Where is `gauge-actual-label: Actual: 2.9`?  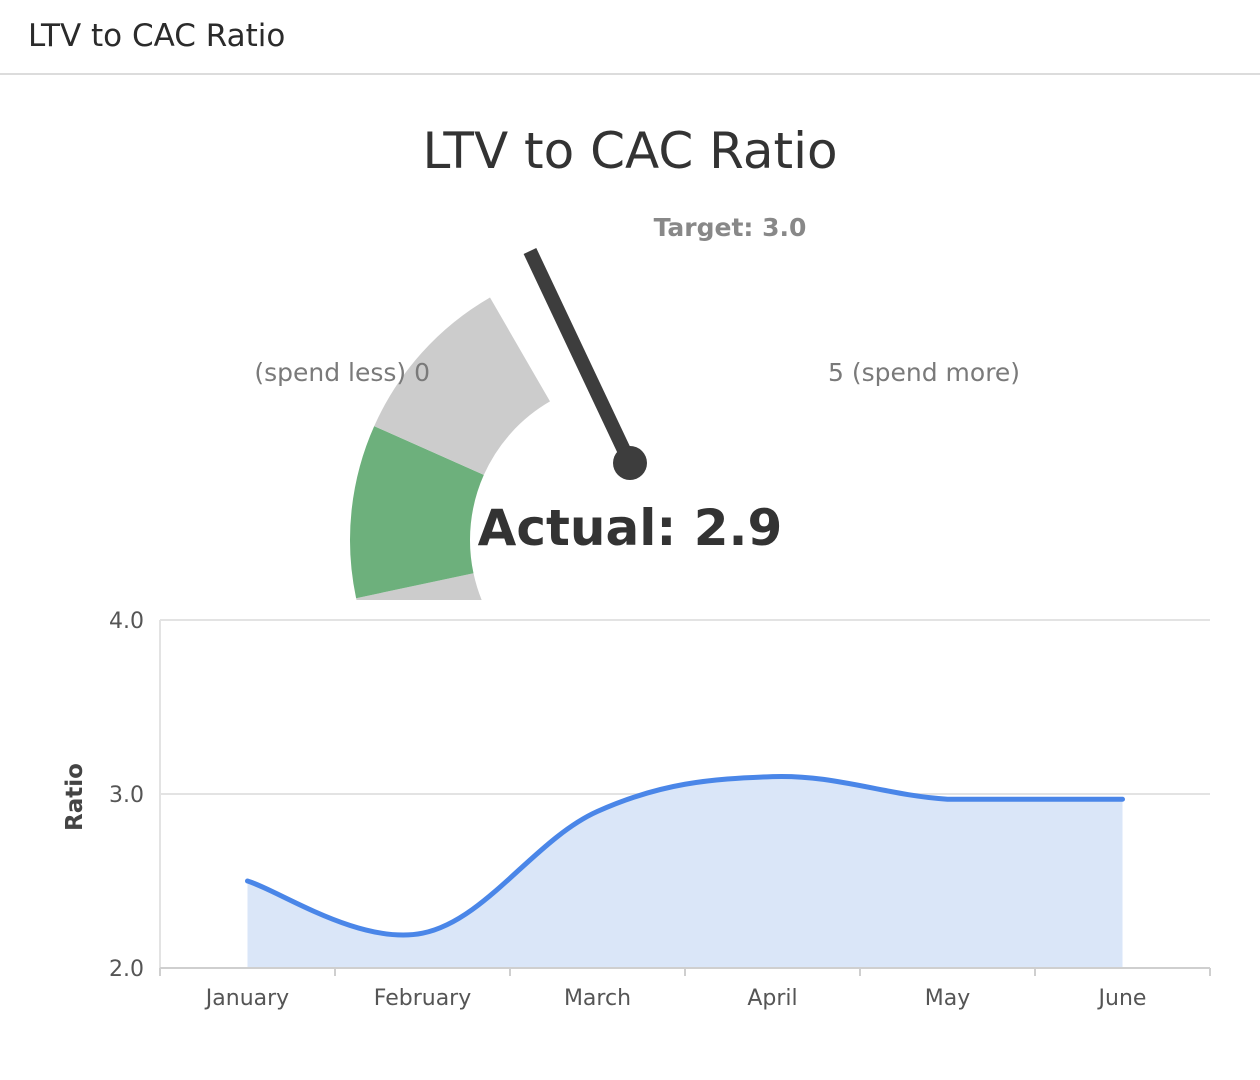 gauge-actual-label: Actual: 2.9 is located at coordinates (630, 528).